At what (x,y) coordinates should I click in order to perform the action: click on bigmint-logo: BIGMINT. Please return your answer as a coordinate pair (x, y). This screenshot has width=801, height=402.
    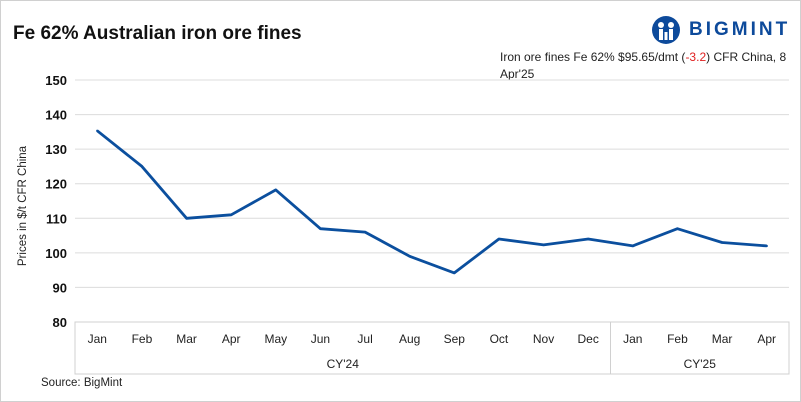
    Looking at the image, I should click on (720, 30).